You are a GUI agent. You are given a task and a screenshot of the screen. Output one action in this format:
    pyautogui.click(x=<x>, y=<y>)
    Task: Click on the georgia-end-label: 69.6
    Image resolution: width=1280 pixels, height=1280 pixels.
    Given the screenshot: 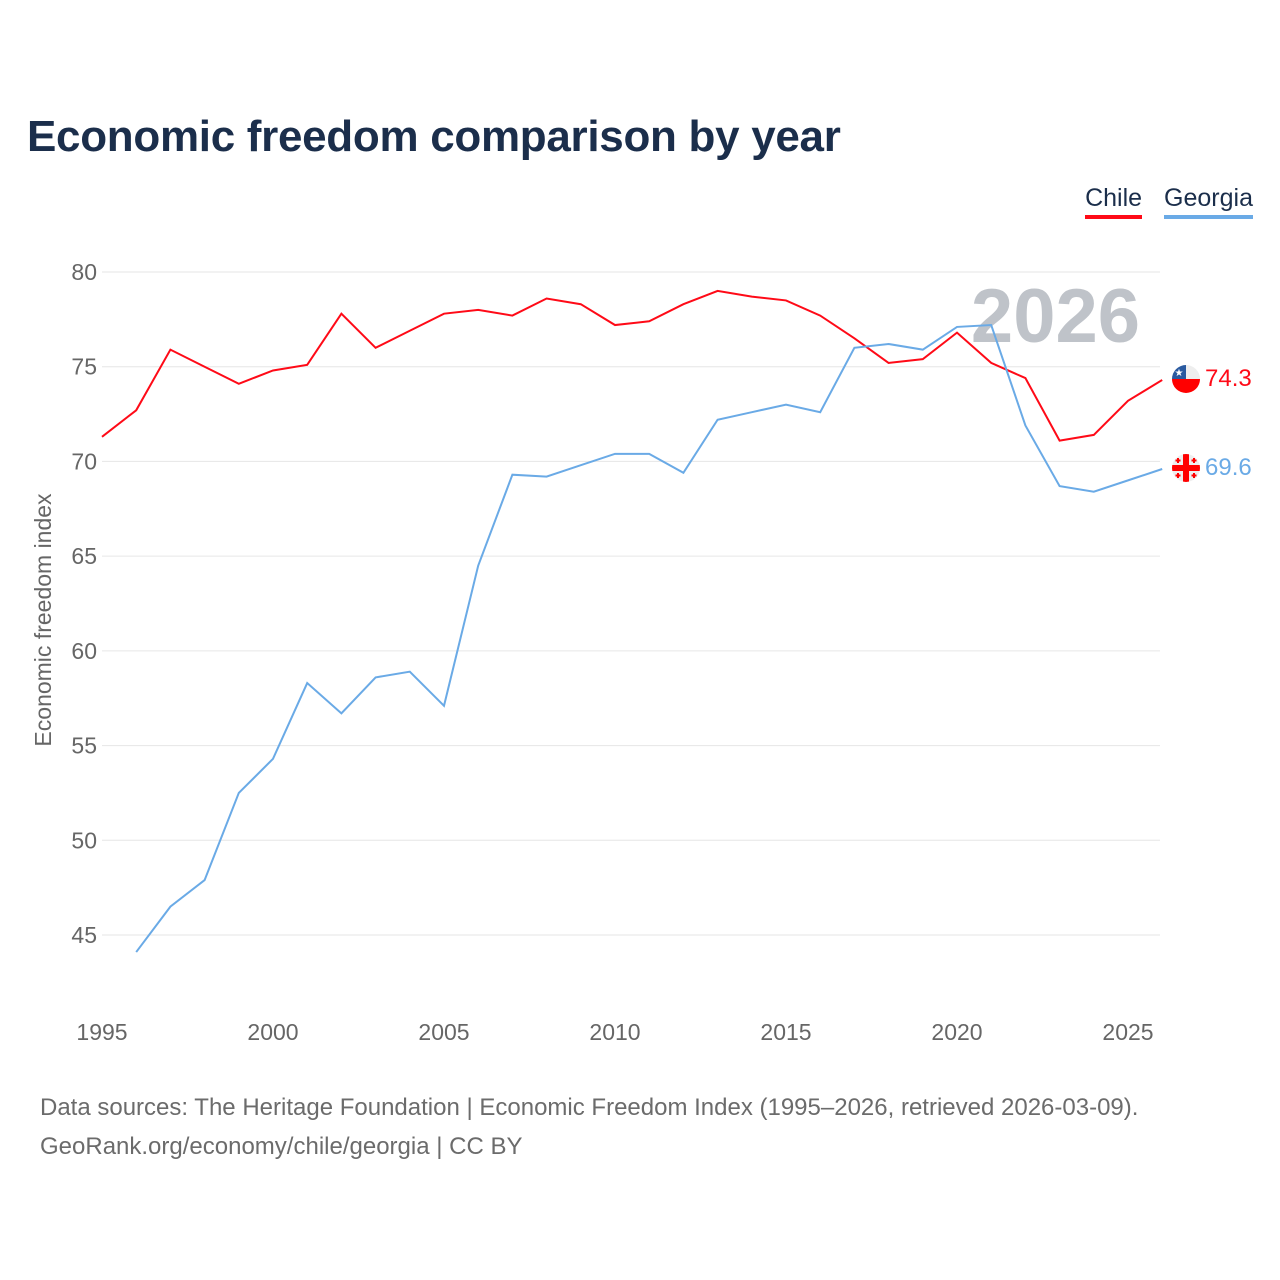 What is the action you would take?
    pyautogui.click(x=1228, y=467)
    